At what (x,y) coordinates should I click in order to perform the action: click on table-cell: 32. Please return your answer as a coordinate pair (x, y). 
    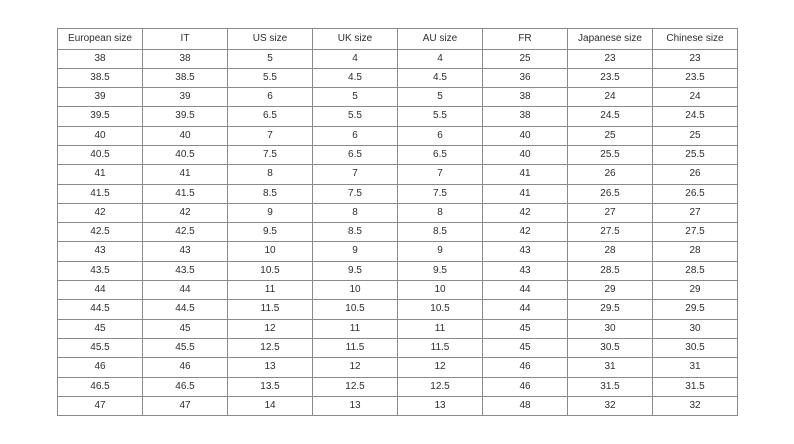
    Looking at the image, I should click on (695, 406).